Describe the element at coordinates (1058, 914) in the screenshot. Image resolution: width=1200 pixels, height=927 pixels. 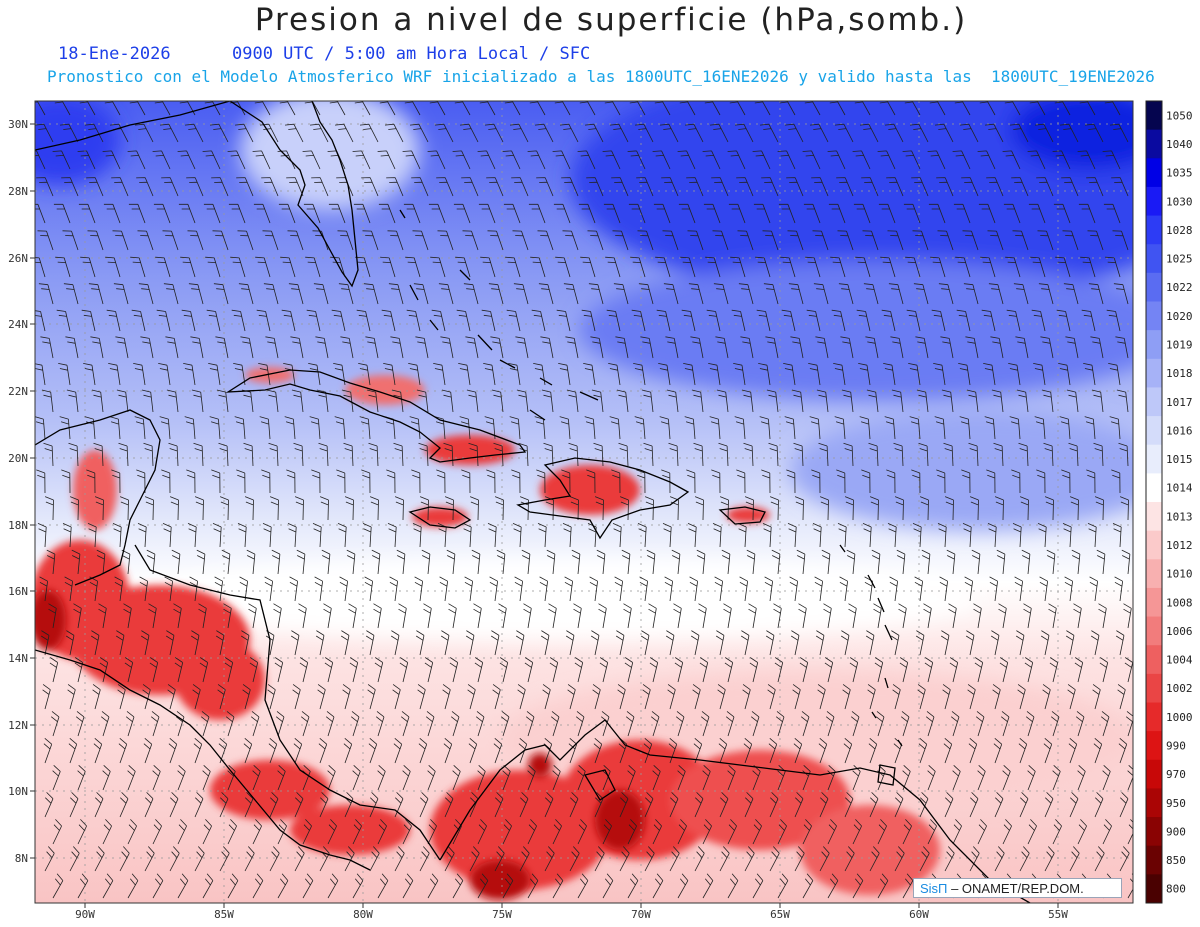
I see `lon-label: 55W` at that location.